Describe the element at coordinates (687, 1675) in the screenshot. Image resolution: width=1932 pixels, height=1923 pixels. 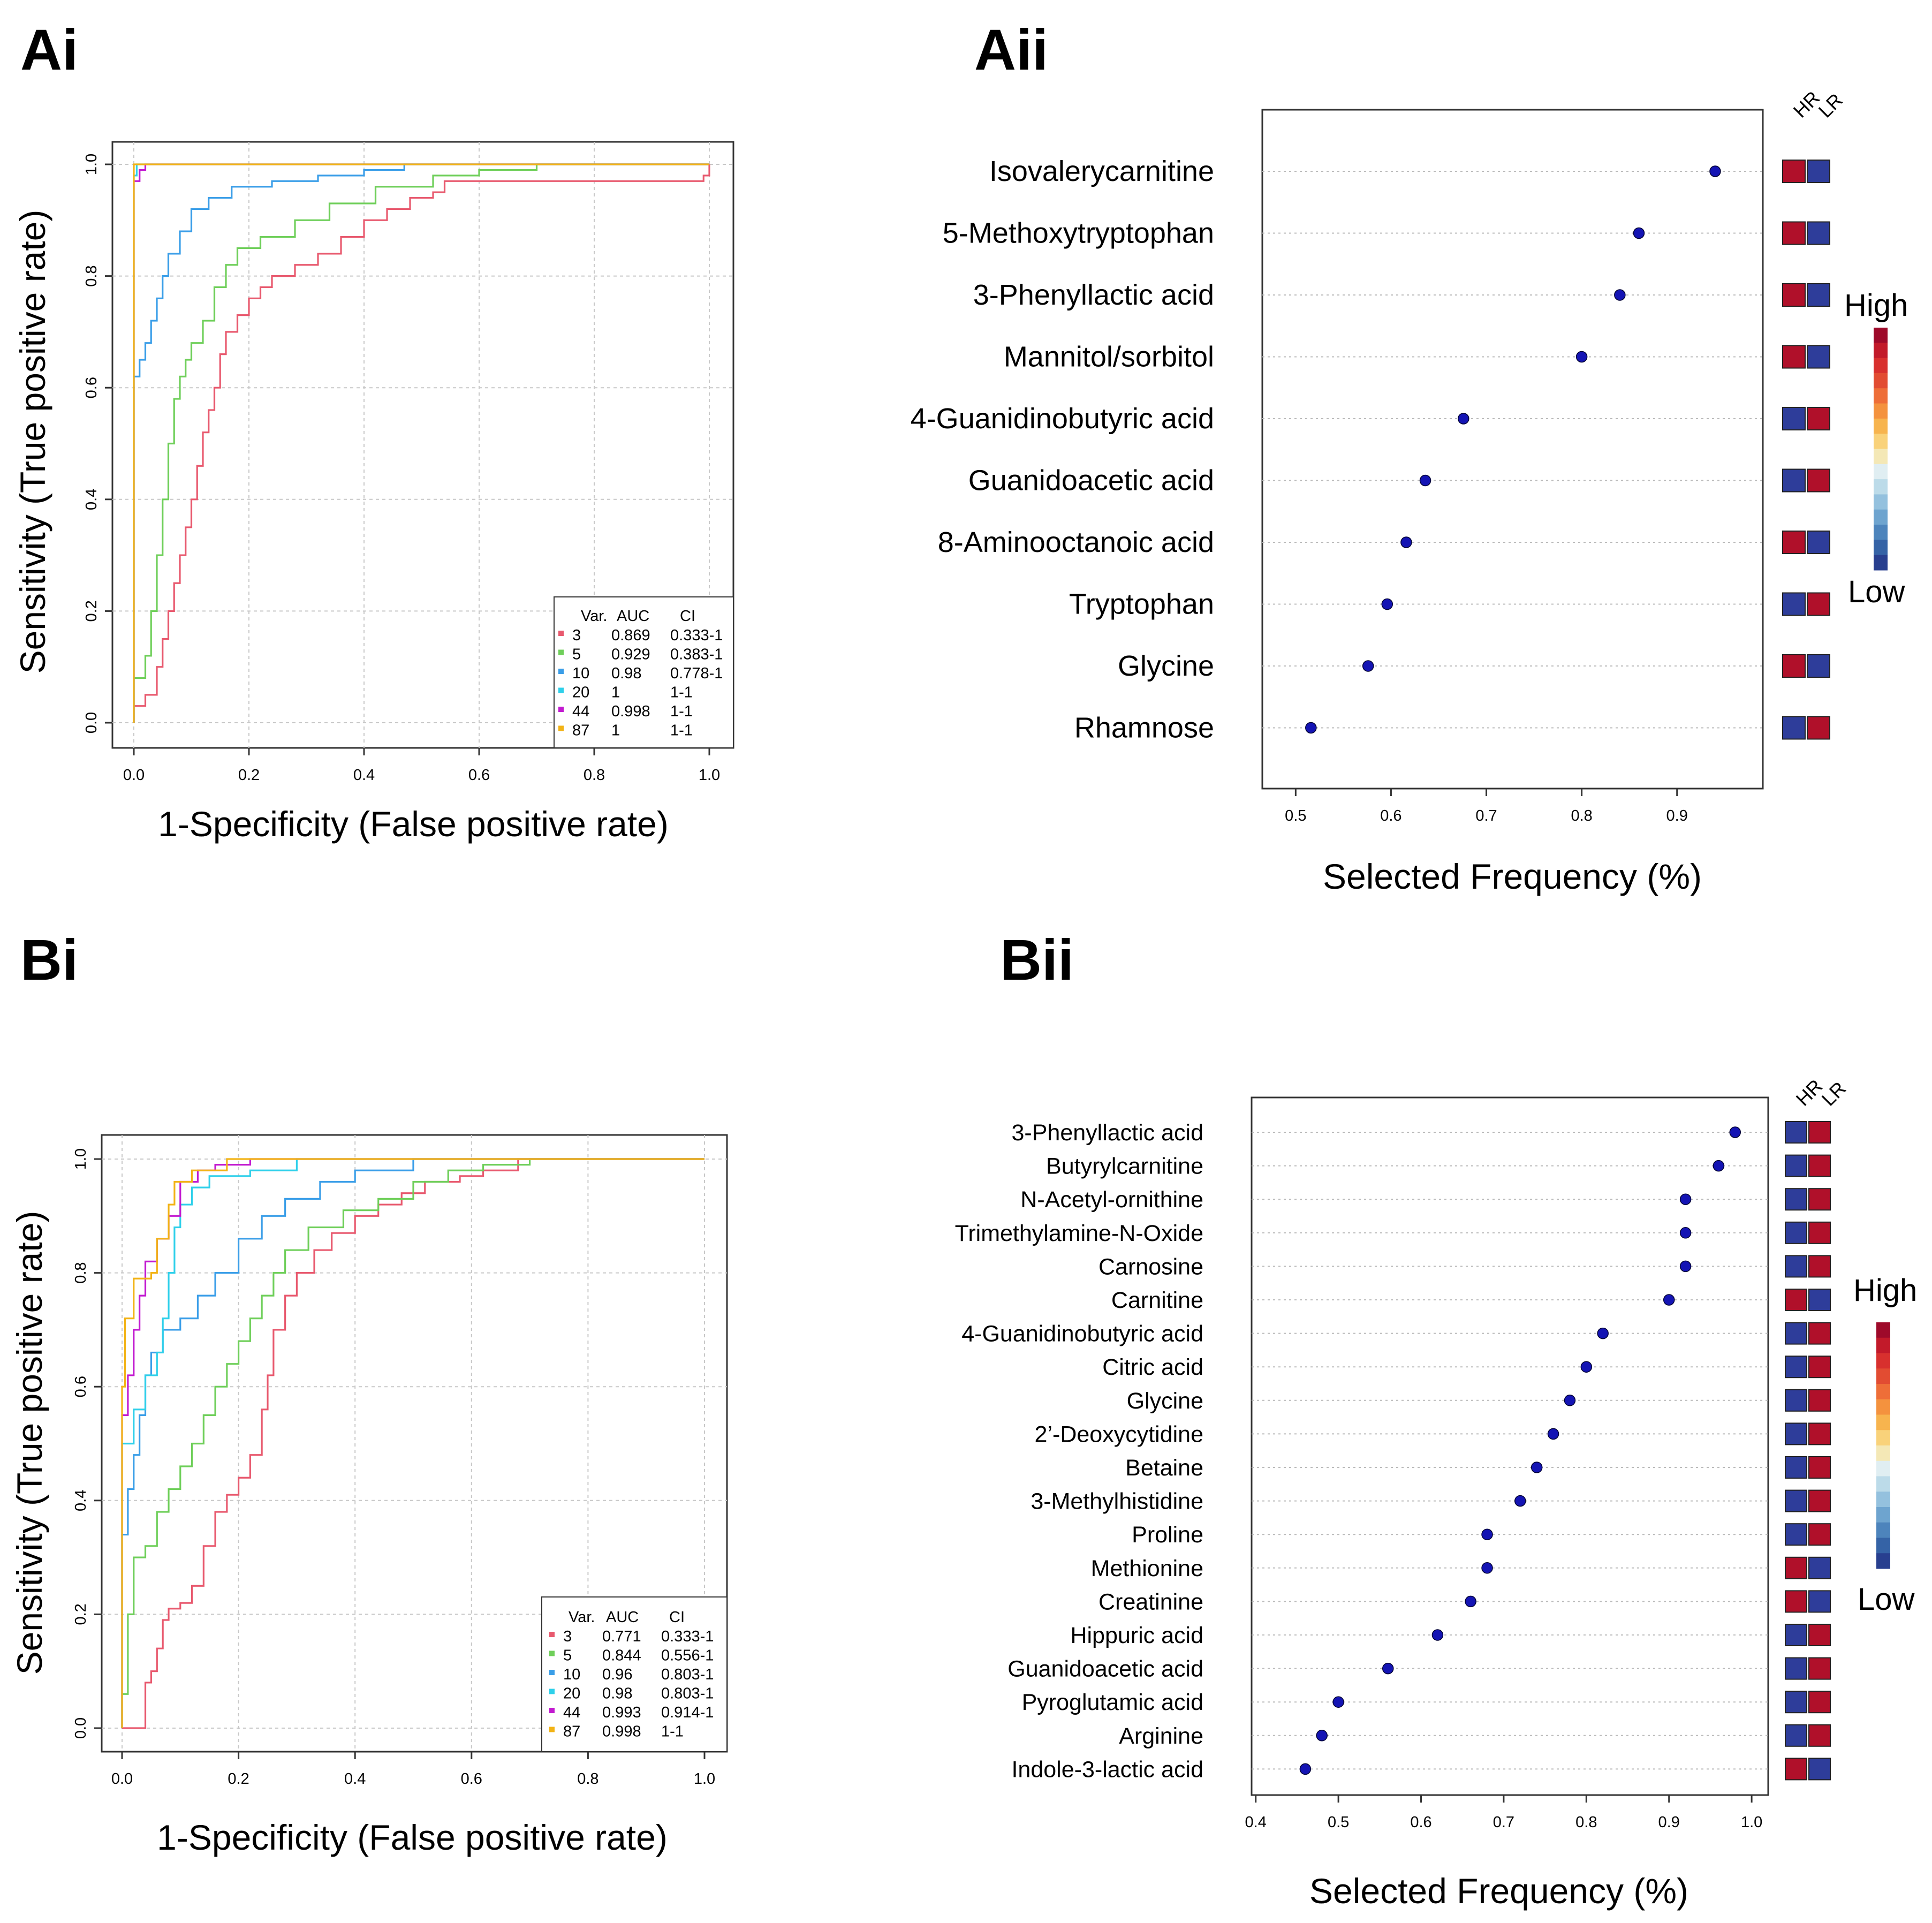
I see `legend-ci: 0.803-1` at that location.